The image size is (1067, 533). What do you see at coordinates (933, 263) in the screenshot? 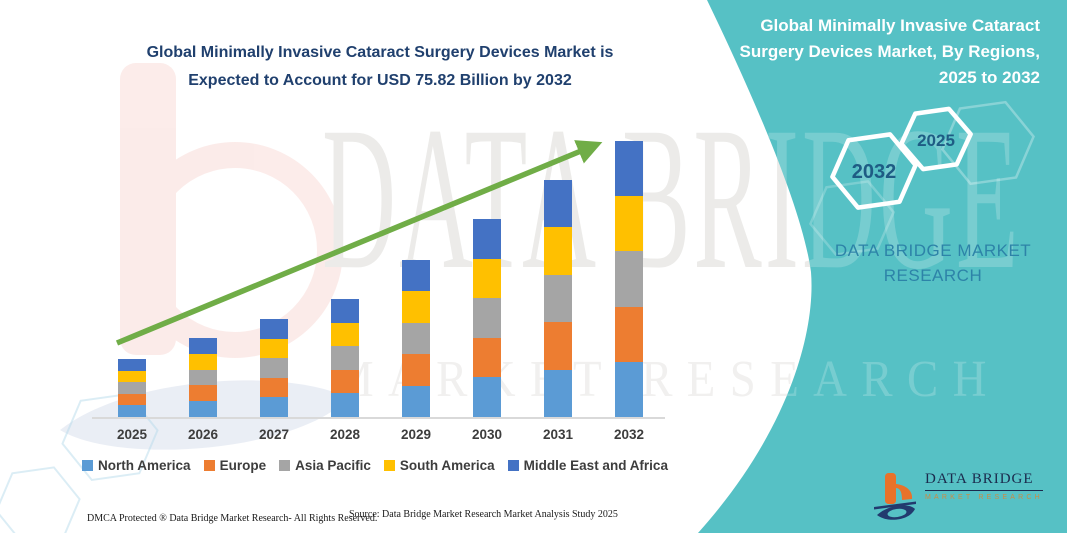
I see `dbmr-caption: DATA BRIDGE MARKET RESEARCH` at bounding box center [933, 263].